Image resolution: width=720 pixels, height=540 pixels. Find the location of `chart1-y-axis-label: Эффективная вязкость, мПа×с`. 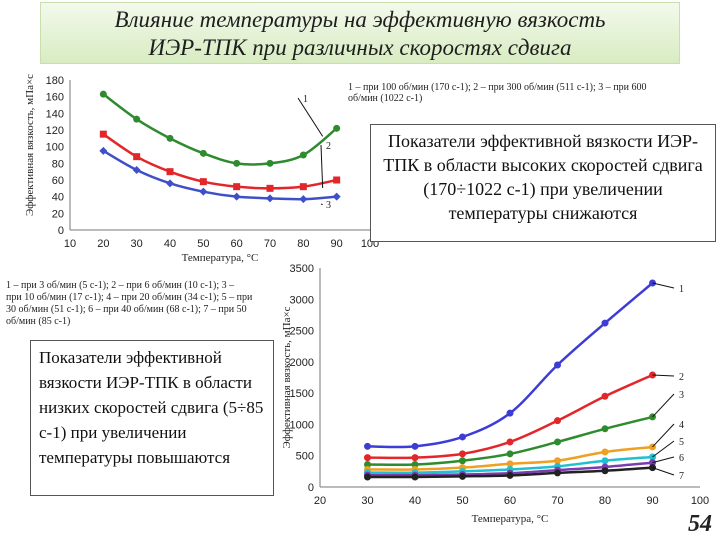

chart1-y-axis-label: Эффективная вязкость, мПа×с is located at coordinates (30, 145).